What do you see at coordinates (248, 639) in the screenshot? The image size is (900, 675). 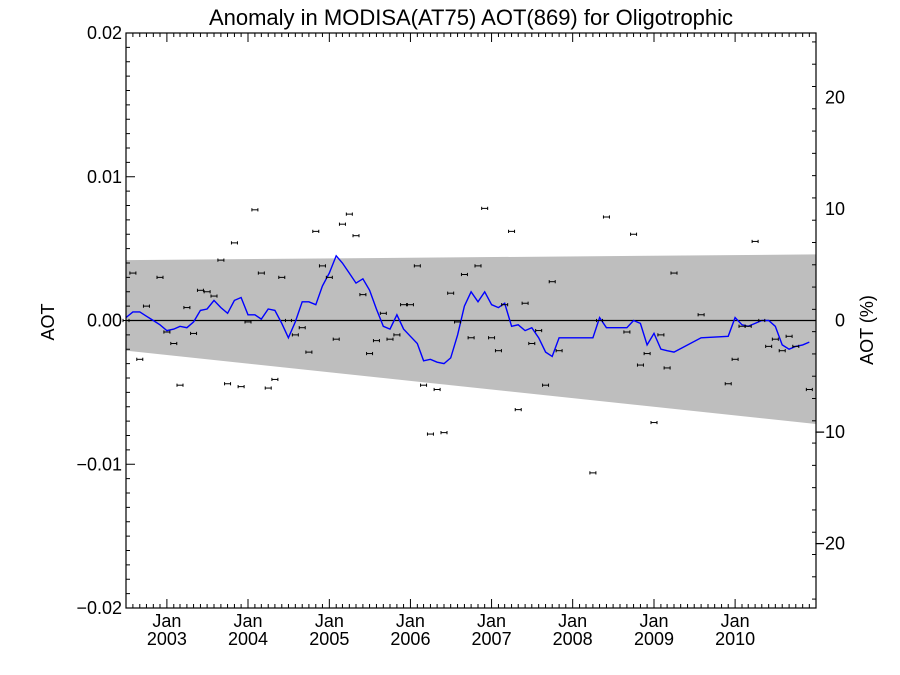 I see `x-tick-year-label: 2004` at bounding box center [248, 639].